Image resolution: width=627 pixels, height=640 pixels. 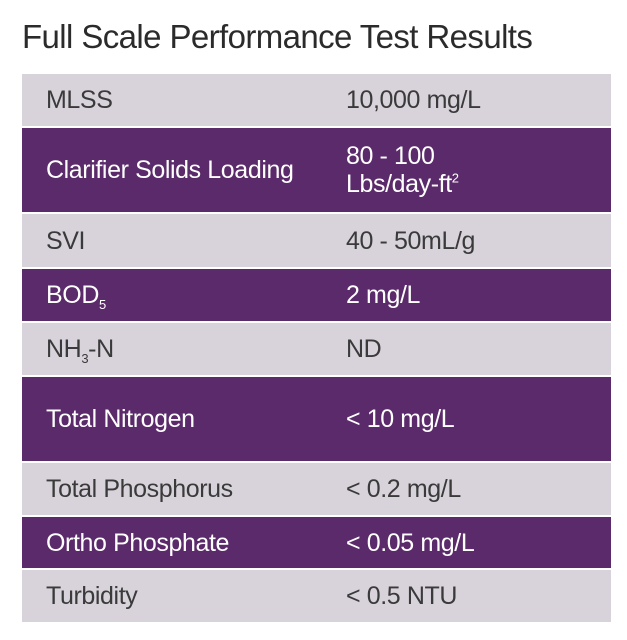 I want to click on parameter-cell: MLSS, so click(x=173, y=100).